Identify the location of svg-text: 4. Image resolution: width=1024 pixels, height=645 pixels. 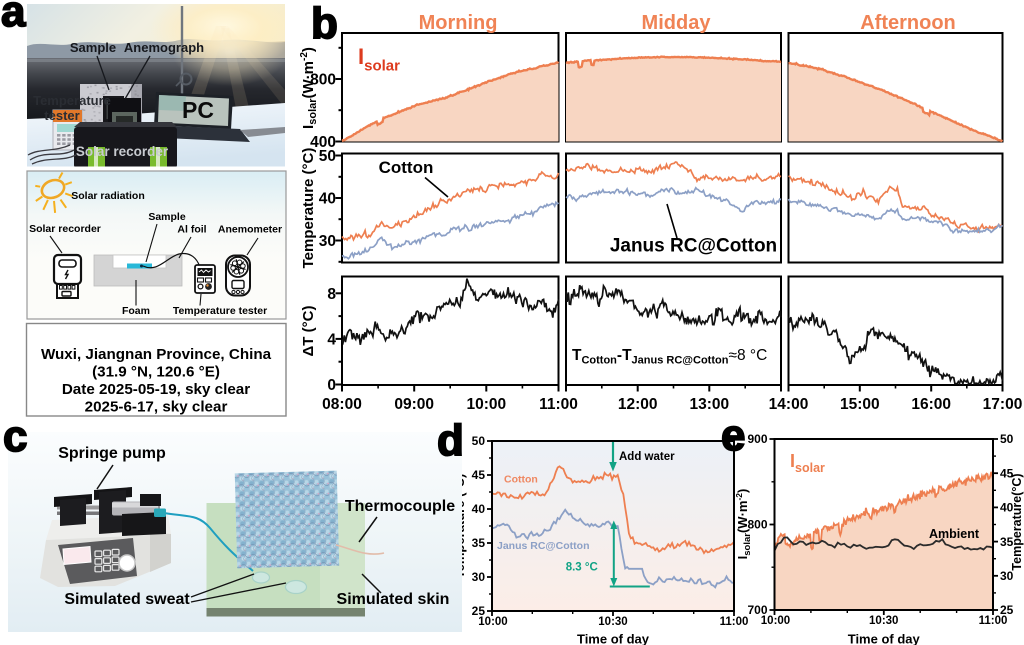
(331, 339).